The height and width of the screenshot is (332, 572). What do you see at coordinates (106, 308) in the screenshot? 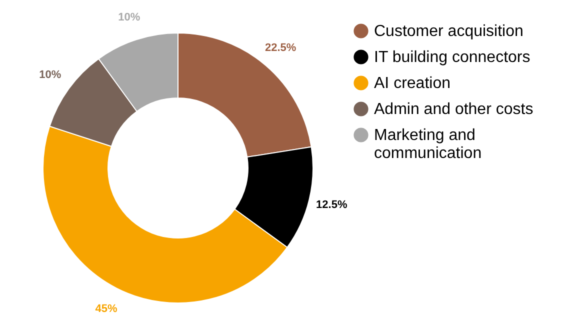
I see `data-label: 45%` at bounding box center [106, 308].